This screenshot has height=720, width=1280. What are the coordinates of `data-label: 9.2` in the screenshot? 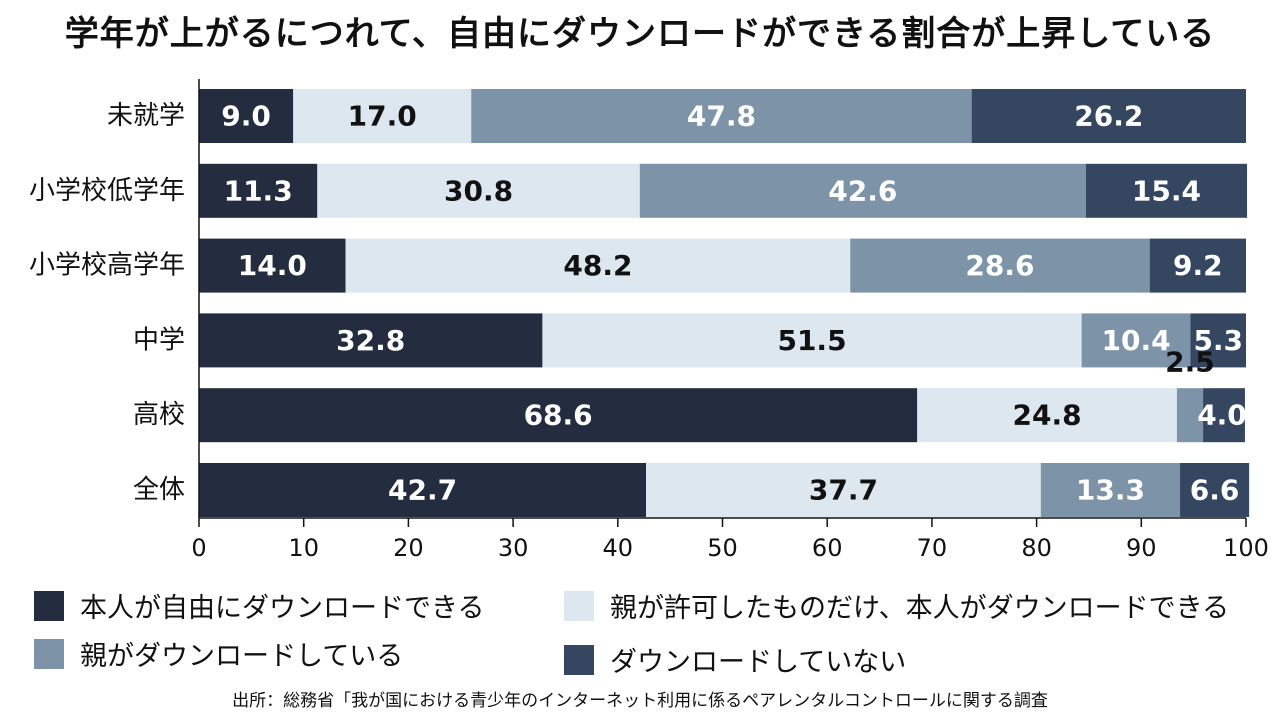 It's located at (1198, 265).